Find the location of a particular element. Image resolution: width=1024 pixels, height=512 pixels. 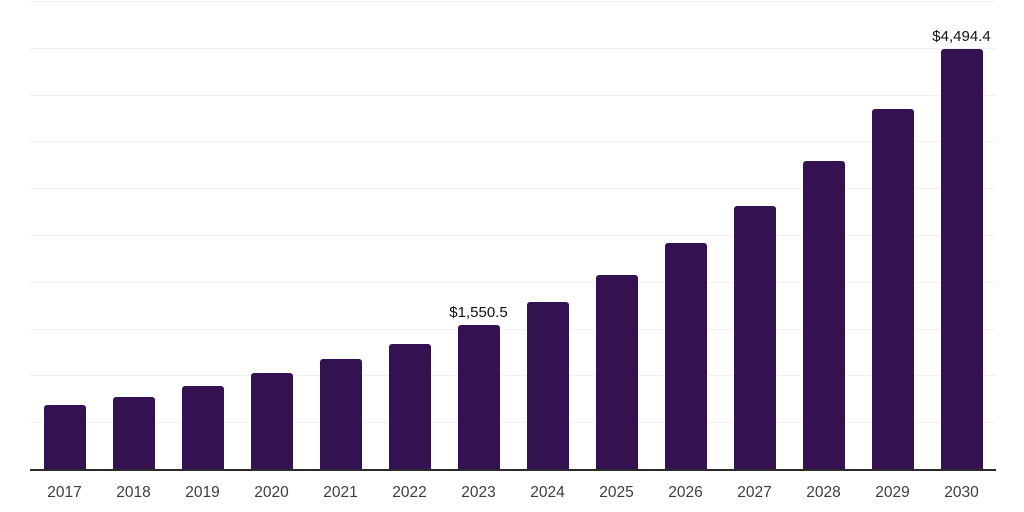

bar-slot-2024 is located at coordinates (547, 236).